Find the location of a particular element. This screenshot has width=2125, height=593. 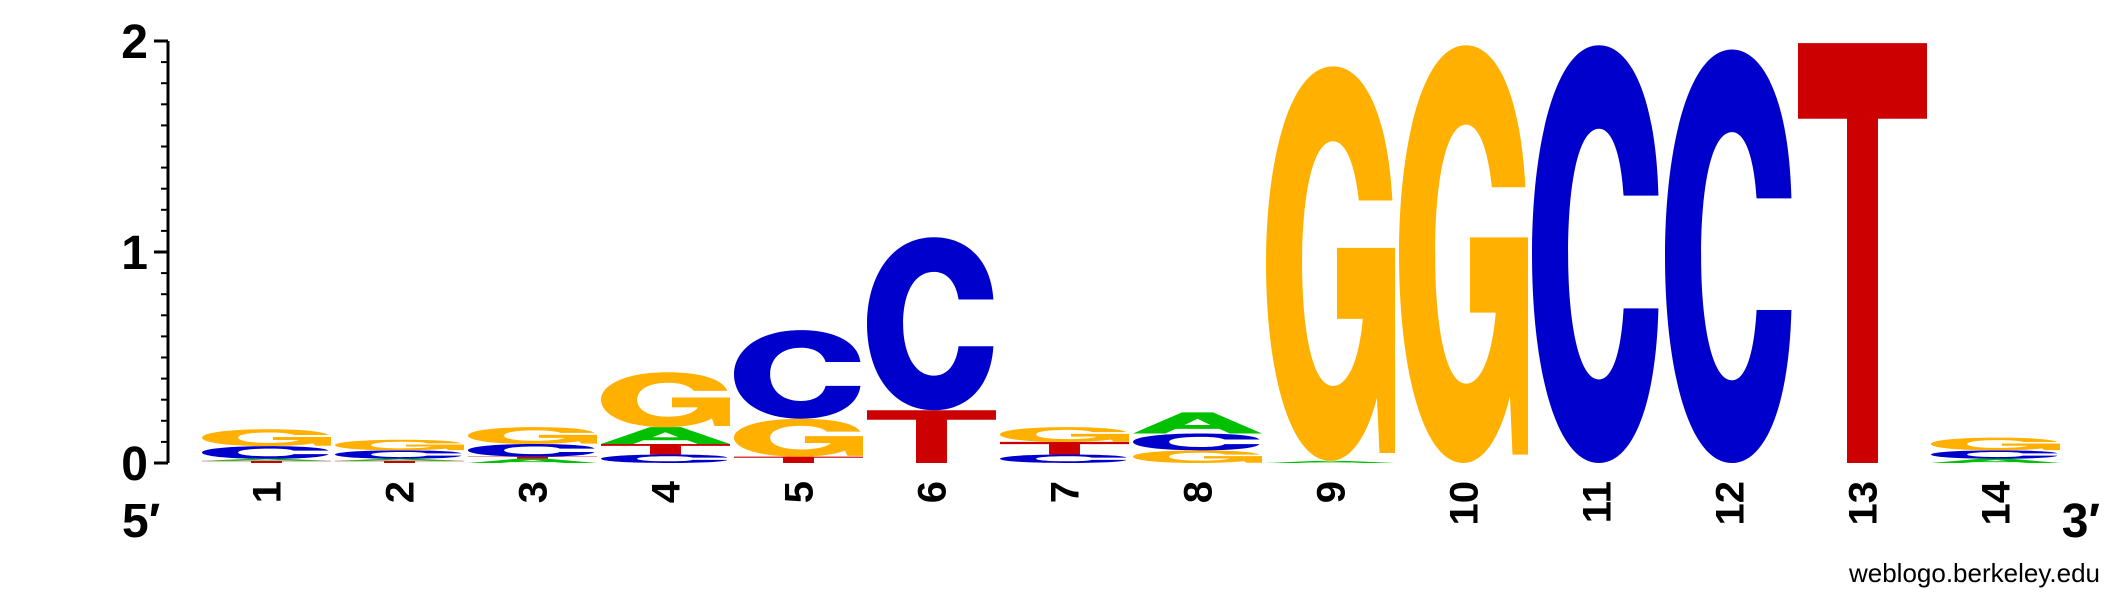

y-tick-label-1: 1 is located at coordinates (134, 253).